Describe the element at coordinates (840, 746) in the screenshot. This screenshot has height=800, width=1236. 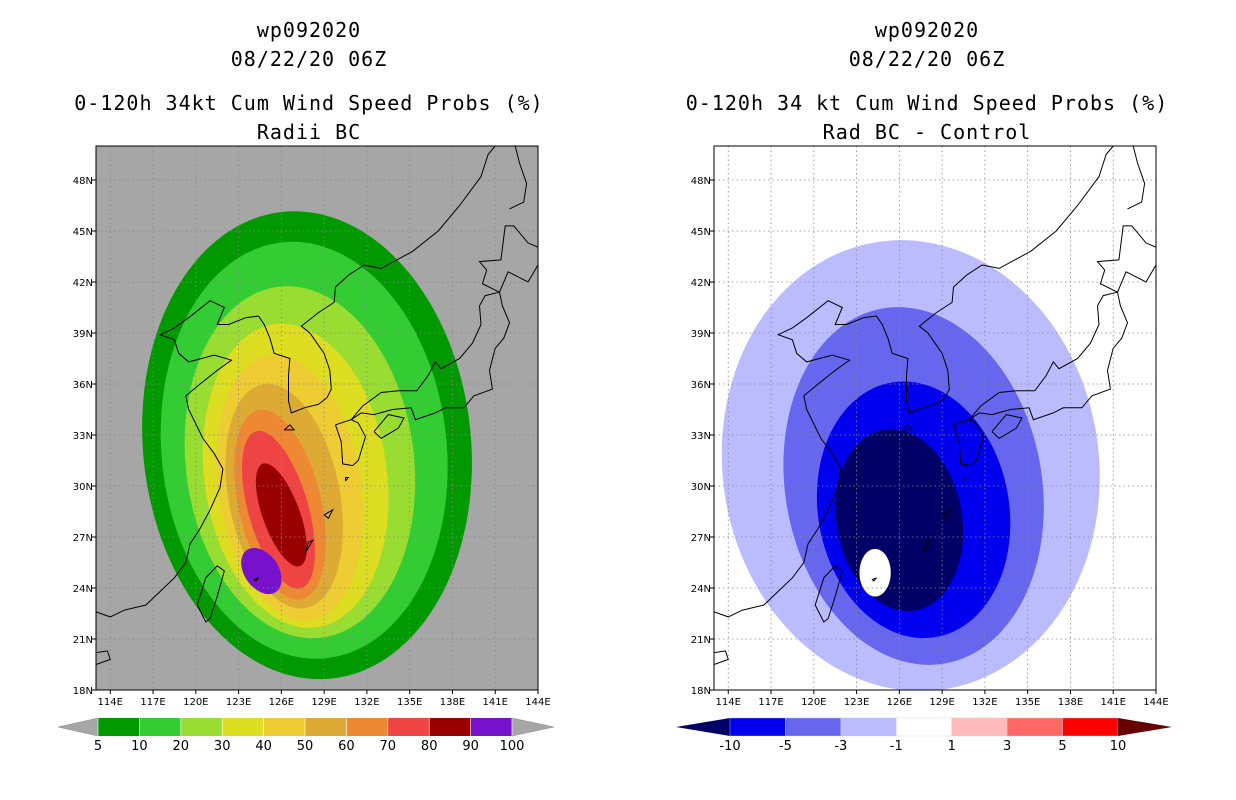
I see `colorbar-label: -3` at that location.